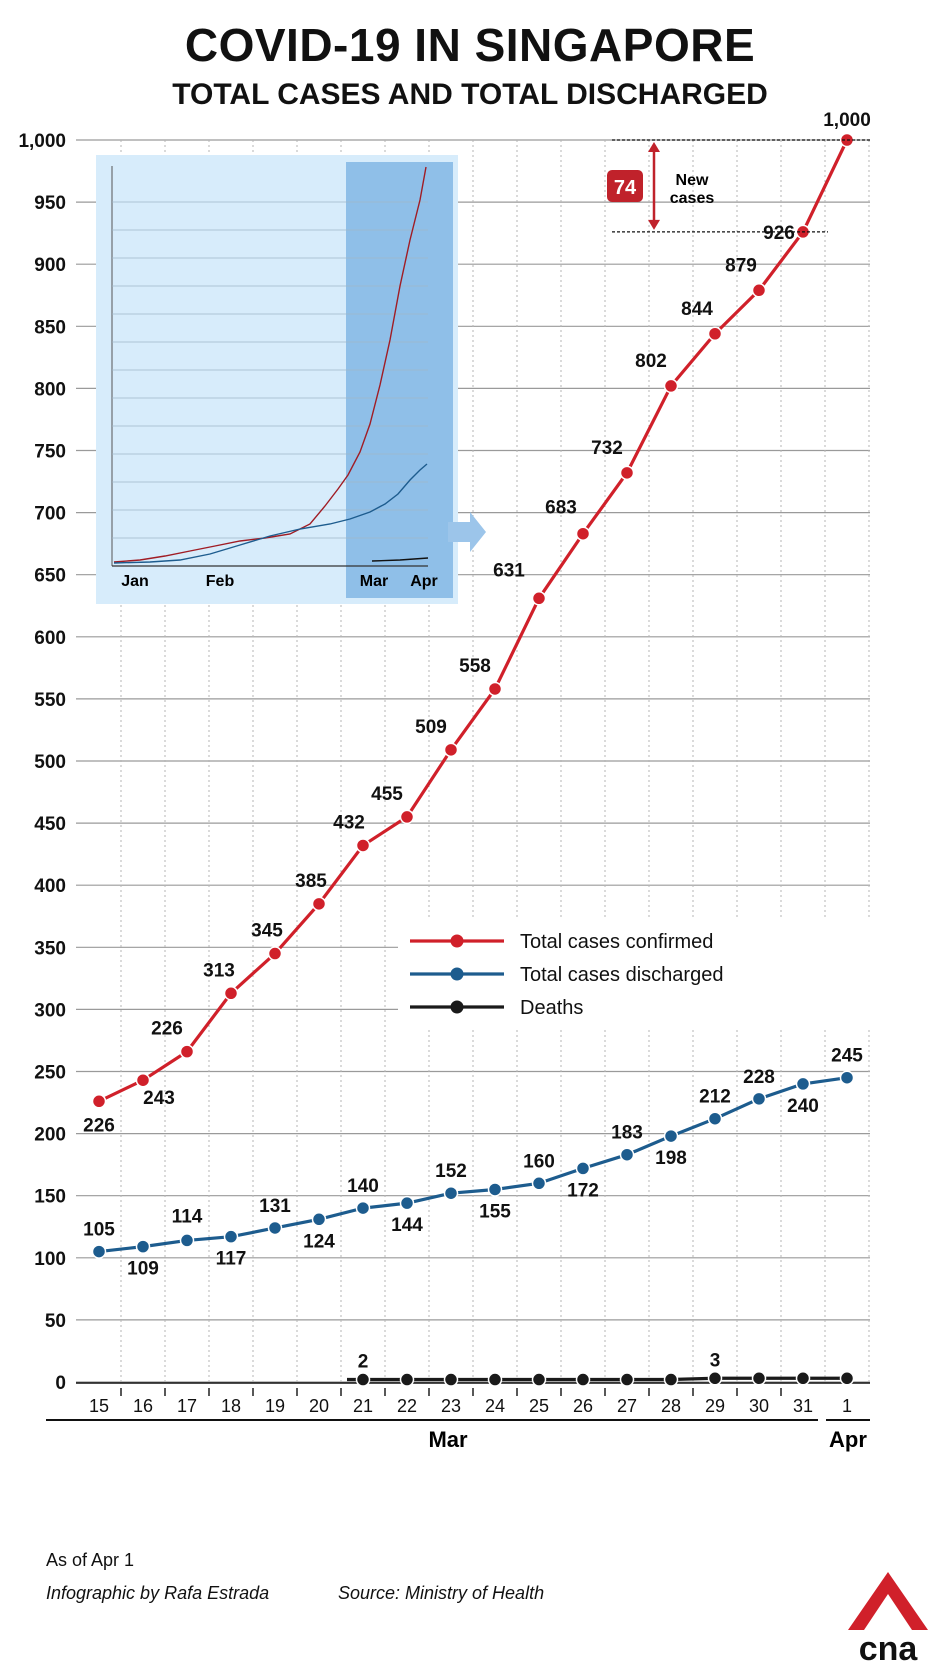 This screenshot has width=940, height=1671. What do you see at coordinates (509, 570) in the screenshot?
I see `data-label: 631` at bounding box center [509, 570].